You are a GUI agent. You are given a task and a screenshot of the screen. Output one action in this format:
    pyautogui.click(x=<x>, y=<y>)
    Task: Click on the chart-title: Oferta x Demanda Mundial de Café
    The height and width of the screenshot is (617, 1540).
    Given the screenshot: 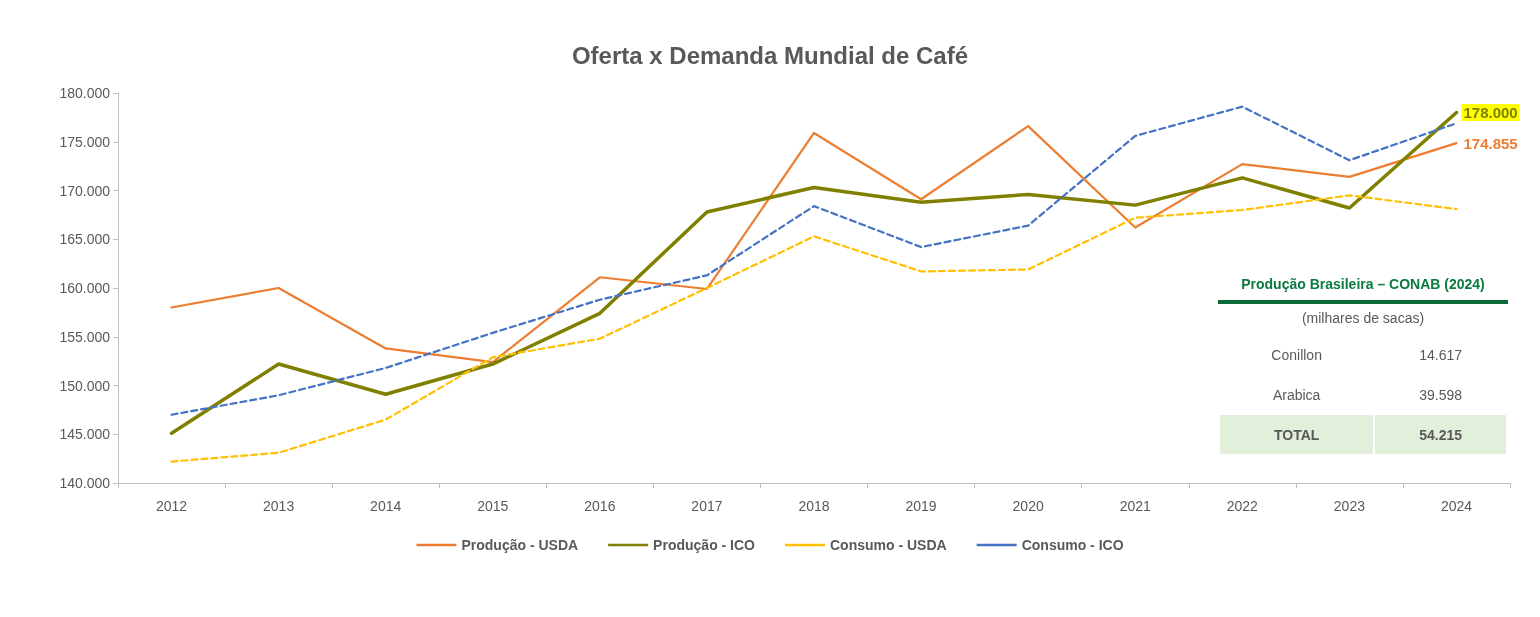 What is the action you would take?
    pyautogui.click(x=770, y=55)
    